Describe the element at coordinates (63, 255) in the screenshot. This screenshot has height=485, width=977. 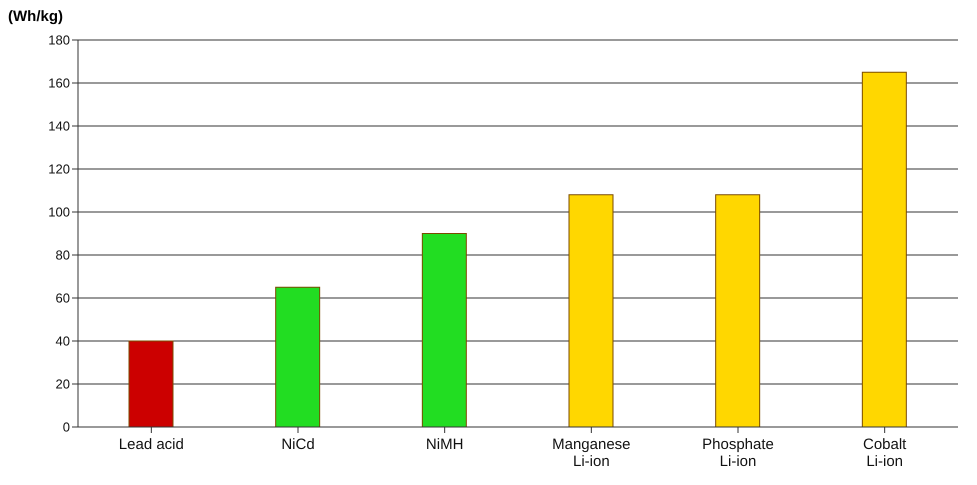
I see `y-tick-label: 80` at that location.